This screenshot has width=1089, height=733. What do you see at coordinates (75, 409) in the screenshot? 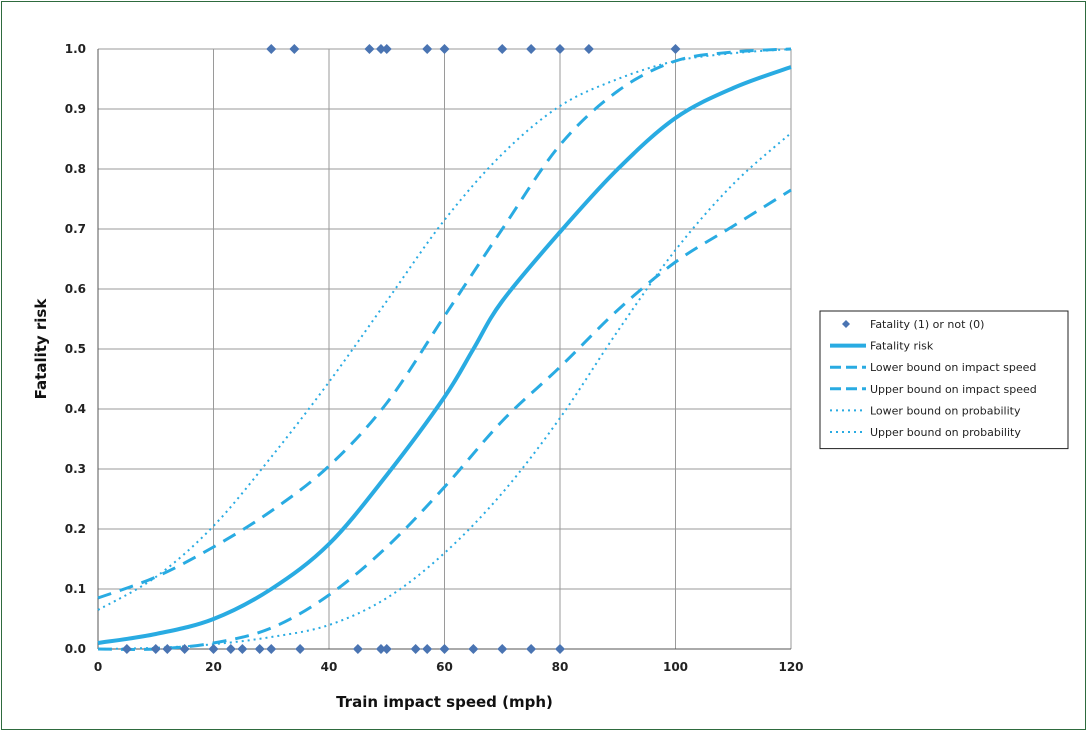
I see `y-tick-label: 0.4` at bounding box center [75, 409].